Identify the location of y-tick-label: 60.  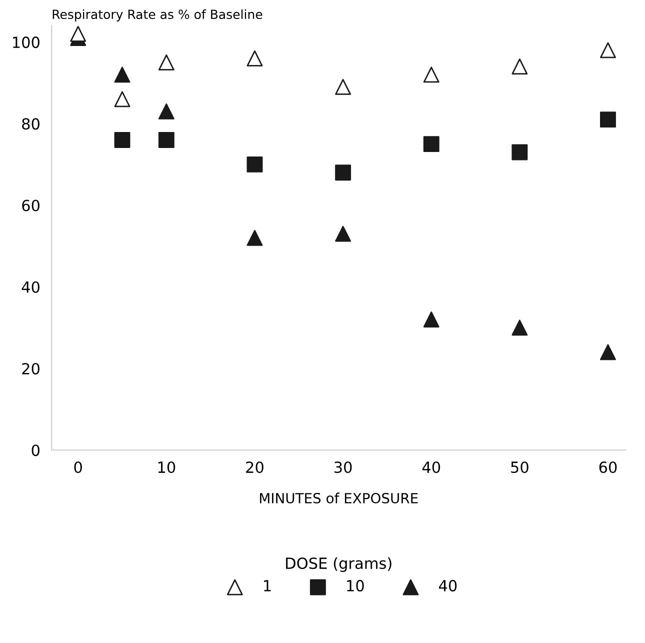
(31, 206).